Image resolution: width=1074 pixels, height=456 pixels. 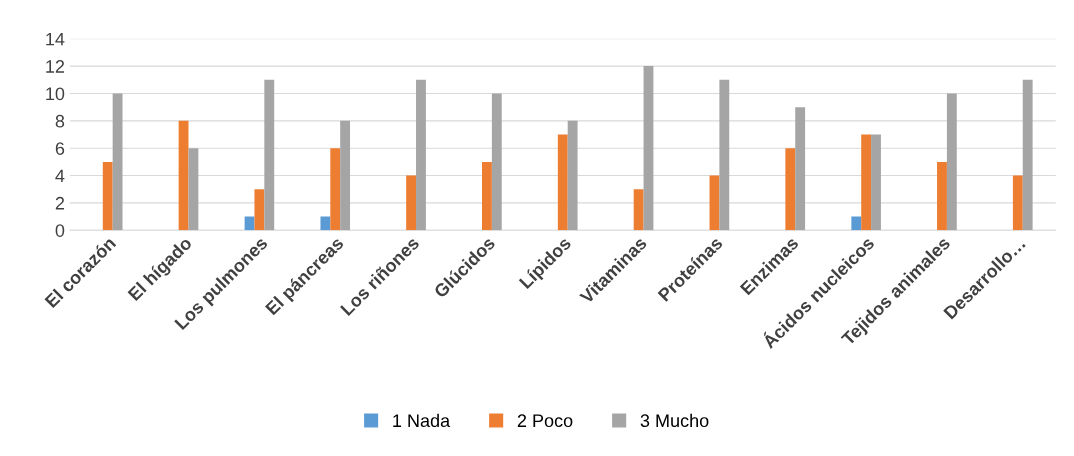 I want to click on y-tick-label: 0, so click(x=60, y=230).